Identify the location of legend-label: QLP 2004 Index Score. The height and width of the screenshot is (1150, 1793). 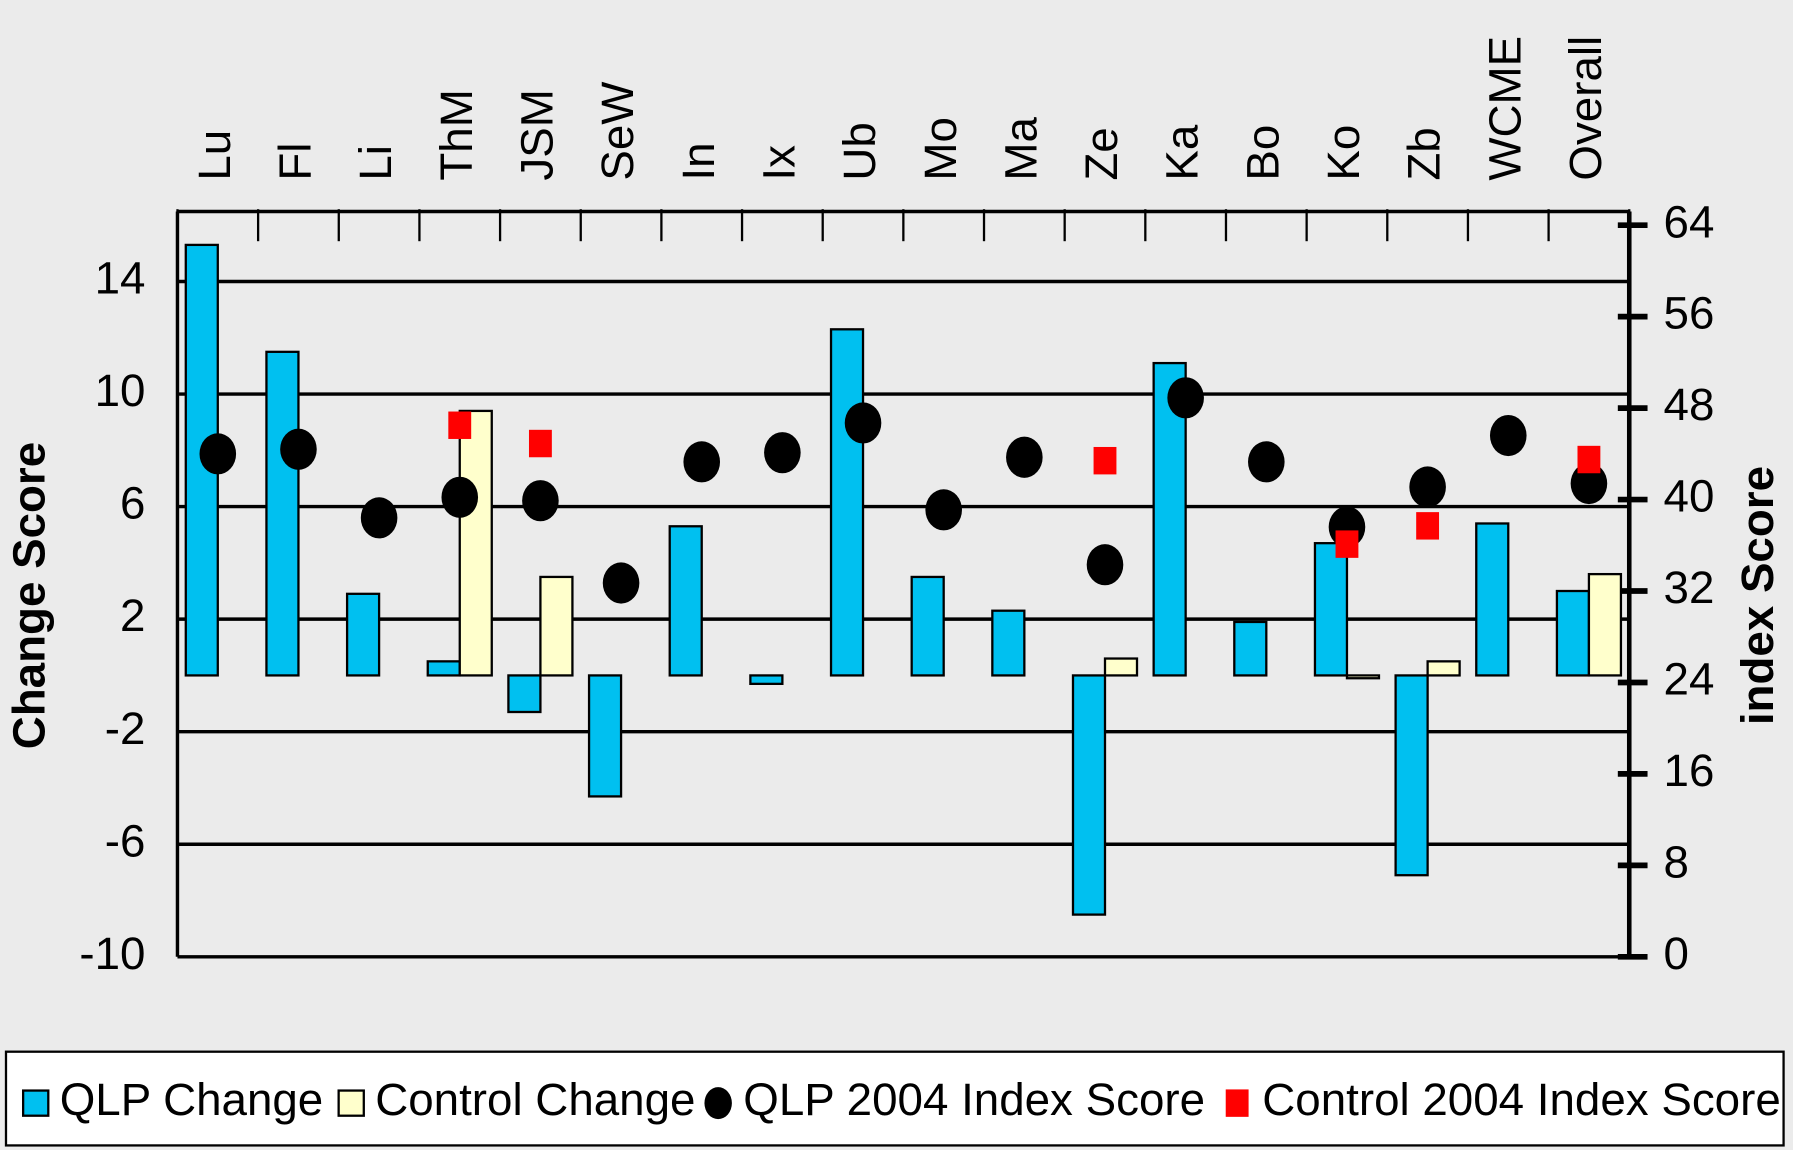
(974, 1099).